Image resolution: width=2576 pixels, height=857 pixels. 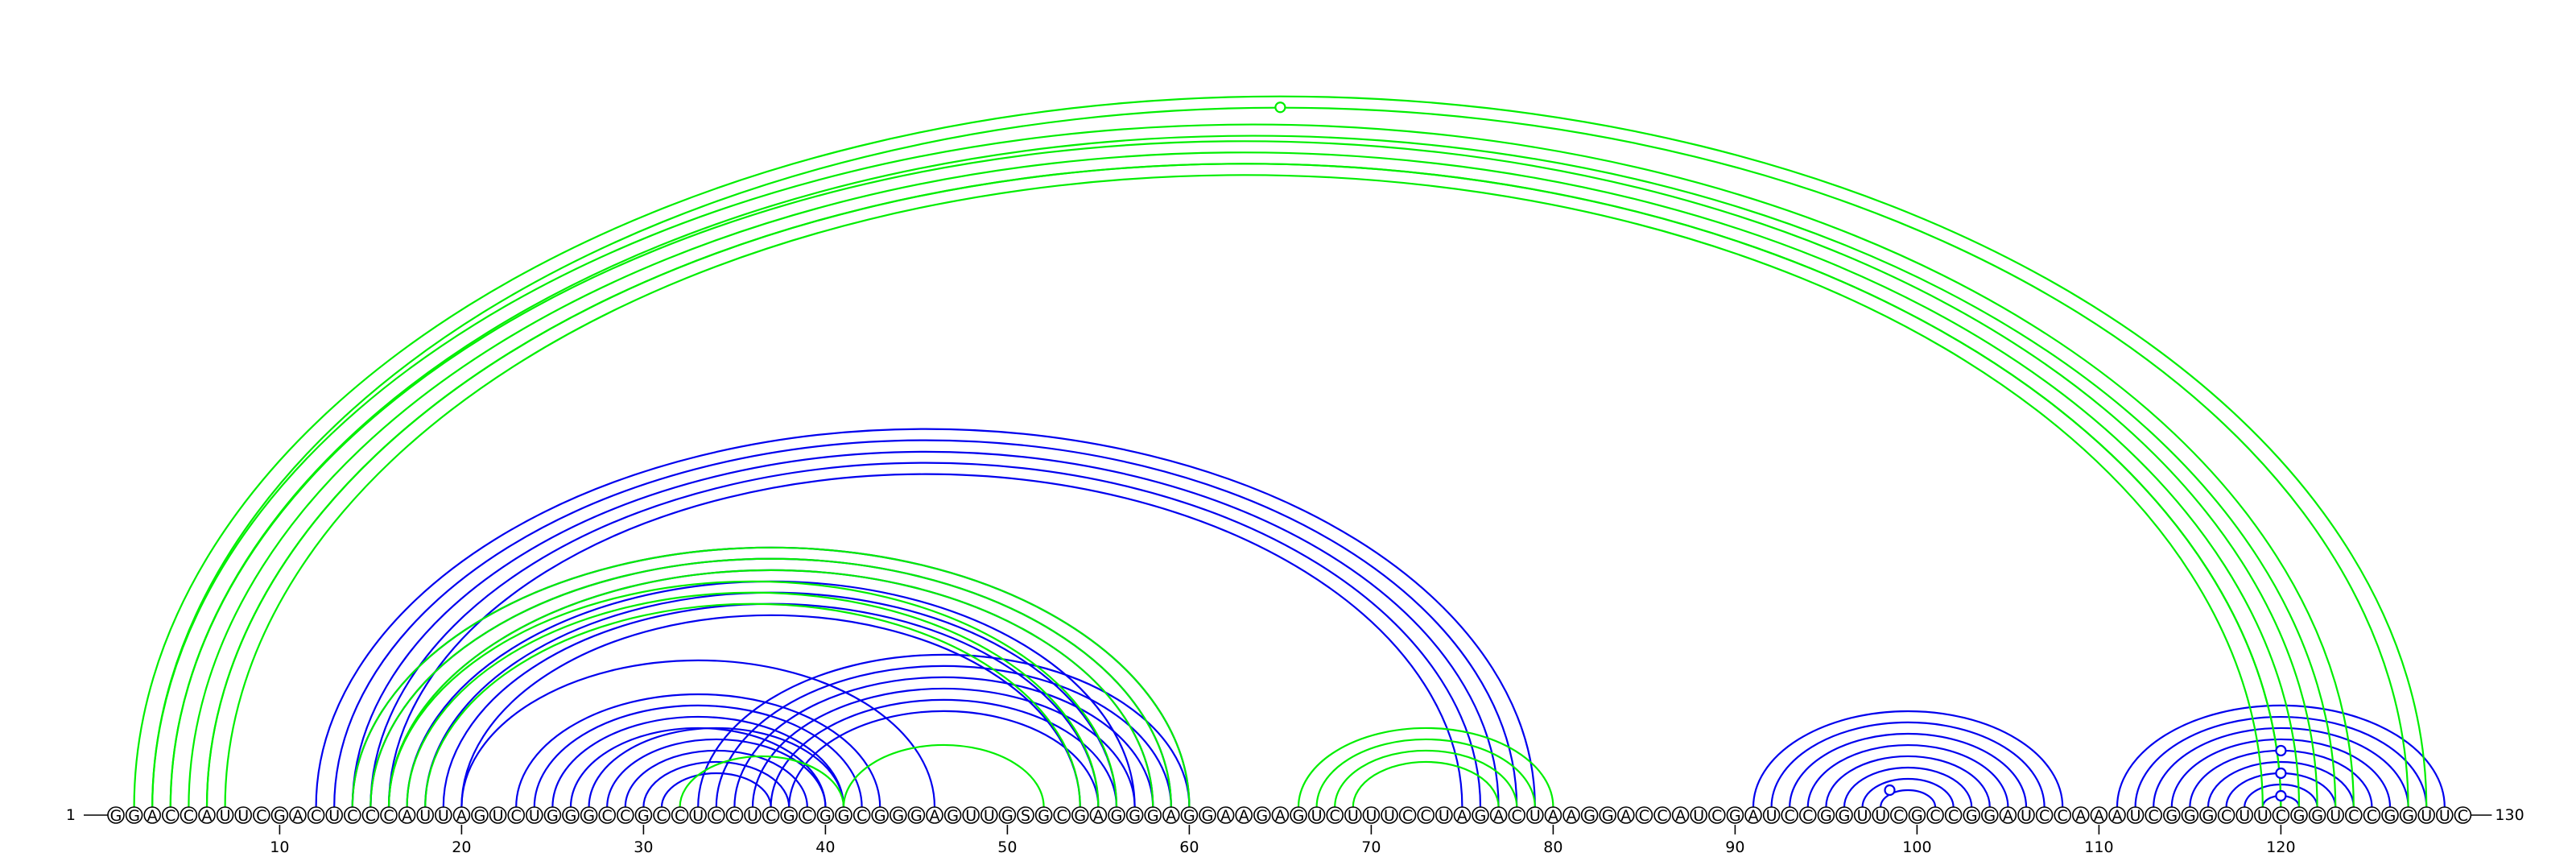 I want to click on axis-tick-label: 50, so click(x=1007, y=847).